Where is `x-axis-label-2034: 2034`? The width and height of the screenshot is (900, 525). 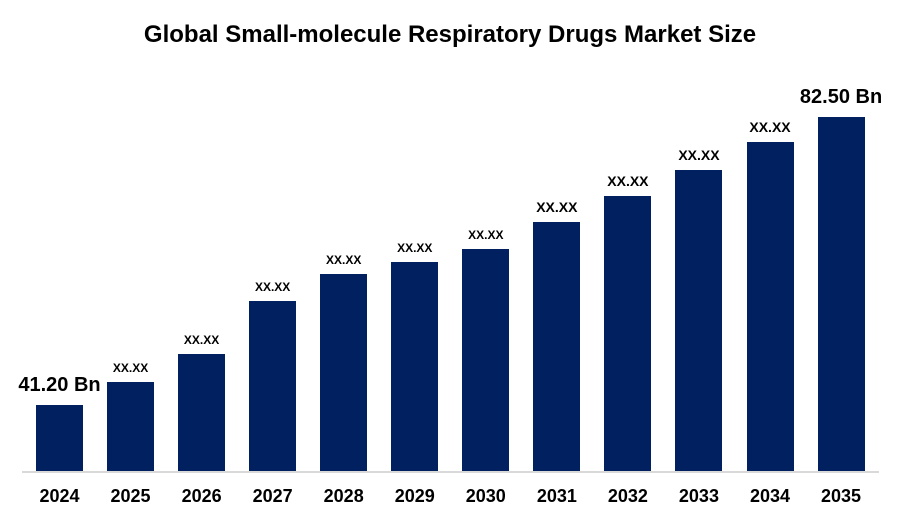
x-axis-label-2034: 2034 is located at coordinates (770, 496).